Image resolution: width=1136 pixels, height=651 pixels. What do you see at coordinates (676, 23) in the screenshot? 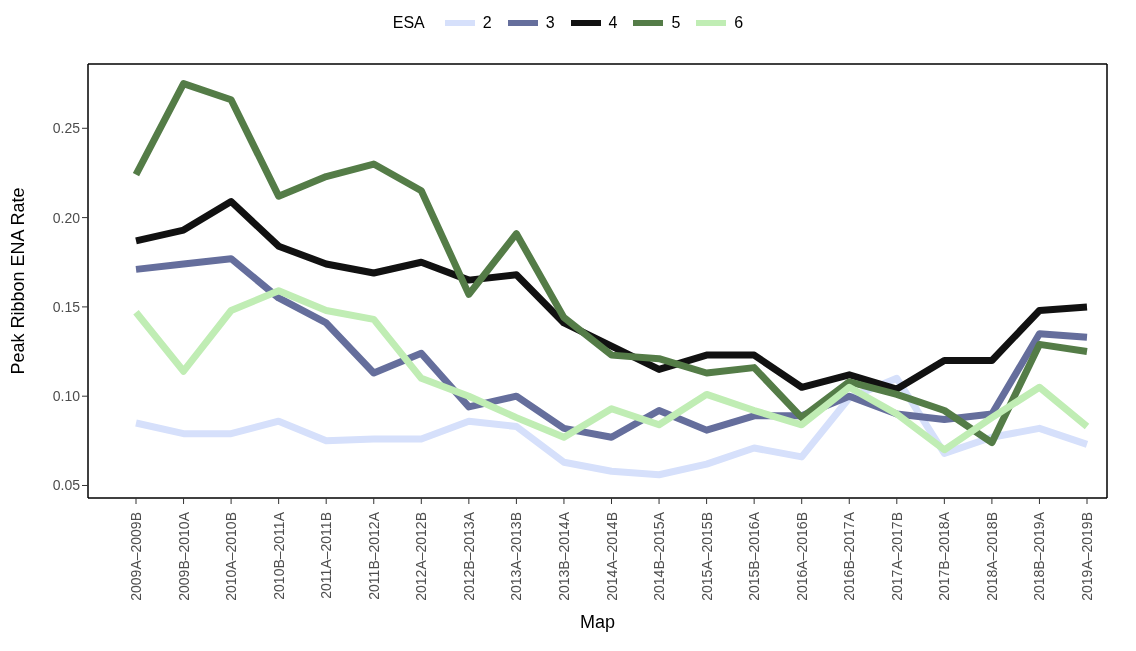
I see `legend-label: 5` at bounding box center [676, 23].